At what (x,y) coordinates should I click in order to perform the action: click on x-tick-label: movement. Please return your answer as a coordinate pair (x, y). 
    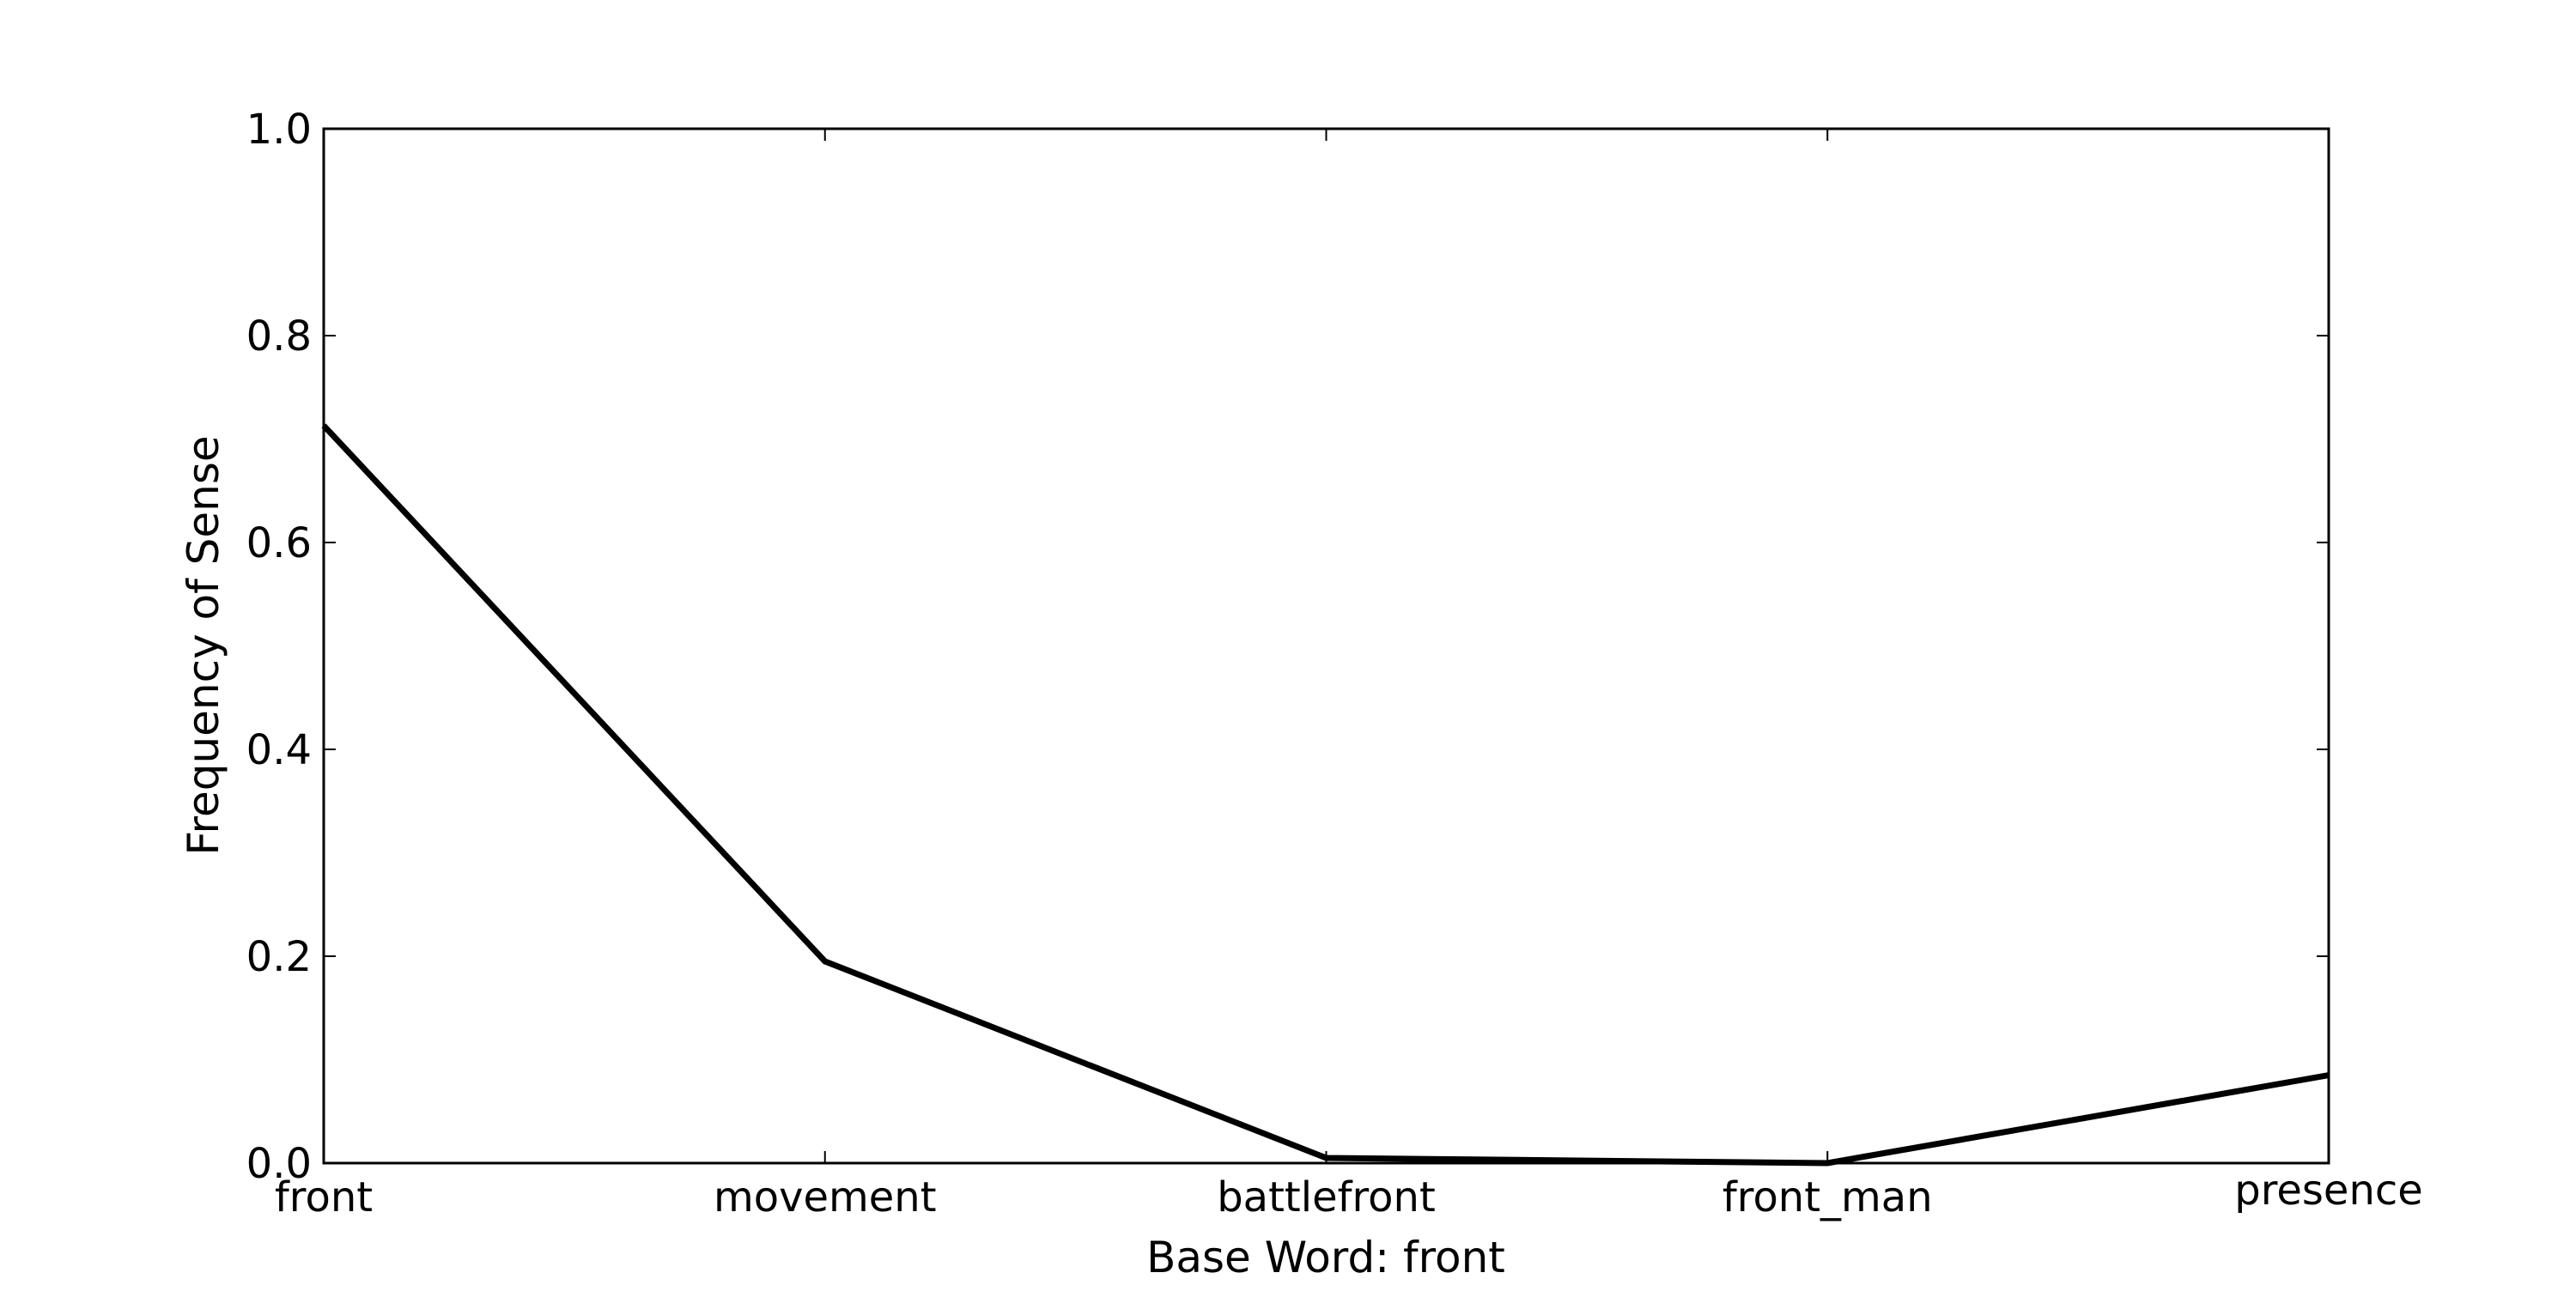
    Looking at the image, I should click on (825, 1197).